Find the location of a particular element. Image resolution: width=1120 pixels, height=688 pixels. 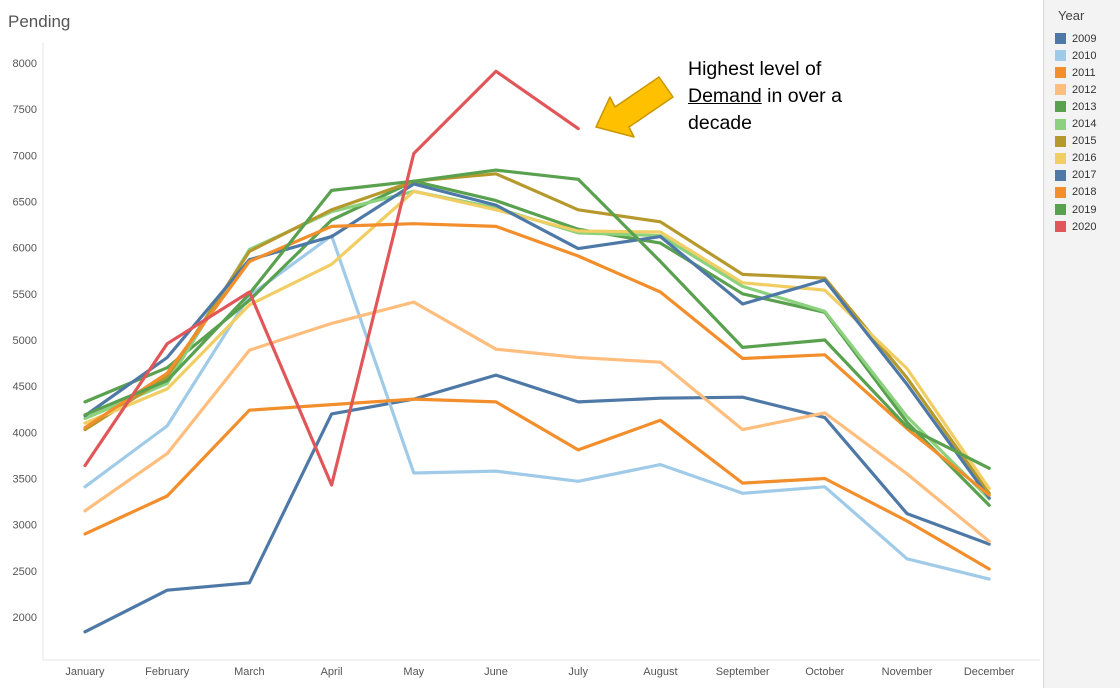

y-tick-label: 3500 is located at coordinates (25, 480).